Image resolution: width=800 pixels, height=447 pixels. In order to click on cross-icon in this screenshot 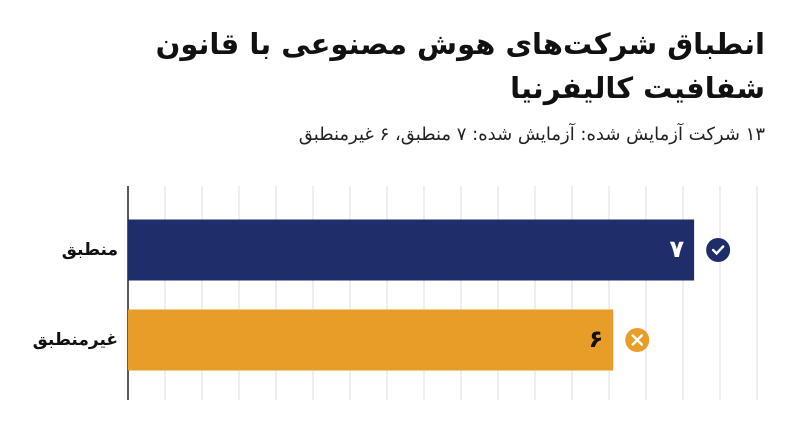, I will do `click(637, 340)`.